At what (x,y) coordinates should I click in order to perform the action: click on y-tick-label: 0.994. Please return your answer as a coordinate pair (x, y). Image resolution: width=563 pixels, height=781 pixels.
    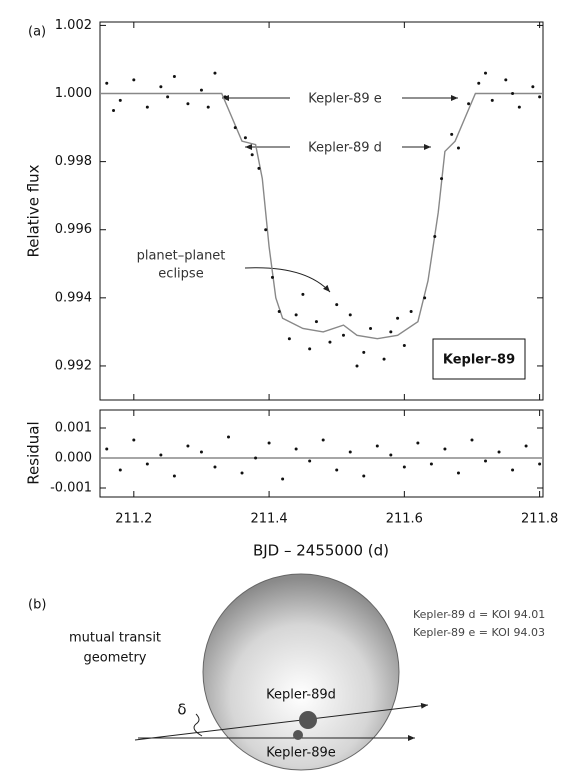
    Looking at the image, I should click on (73, 297).